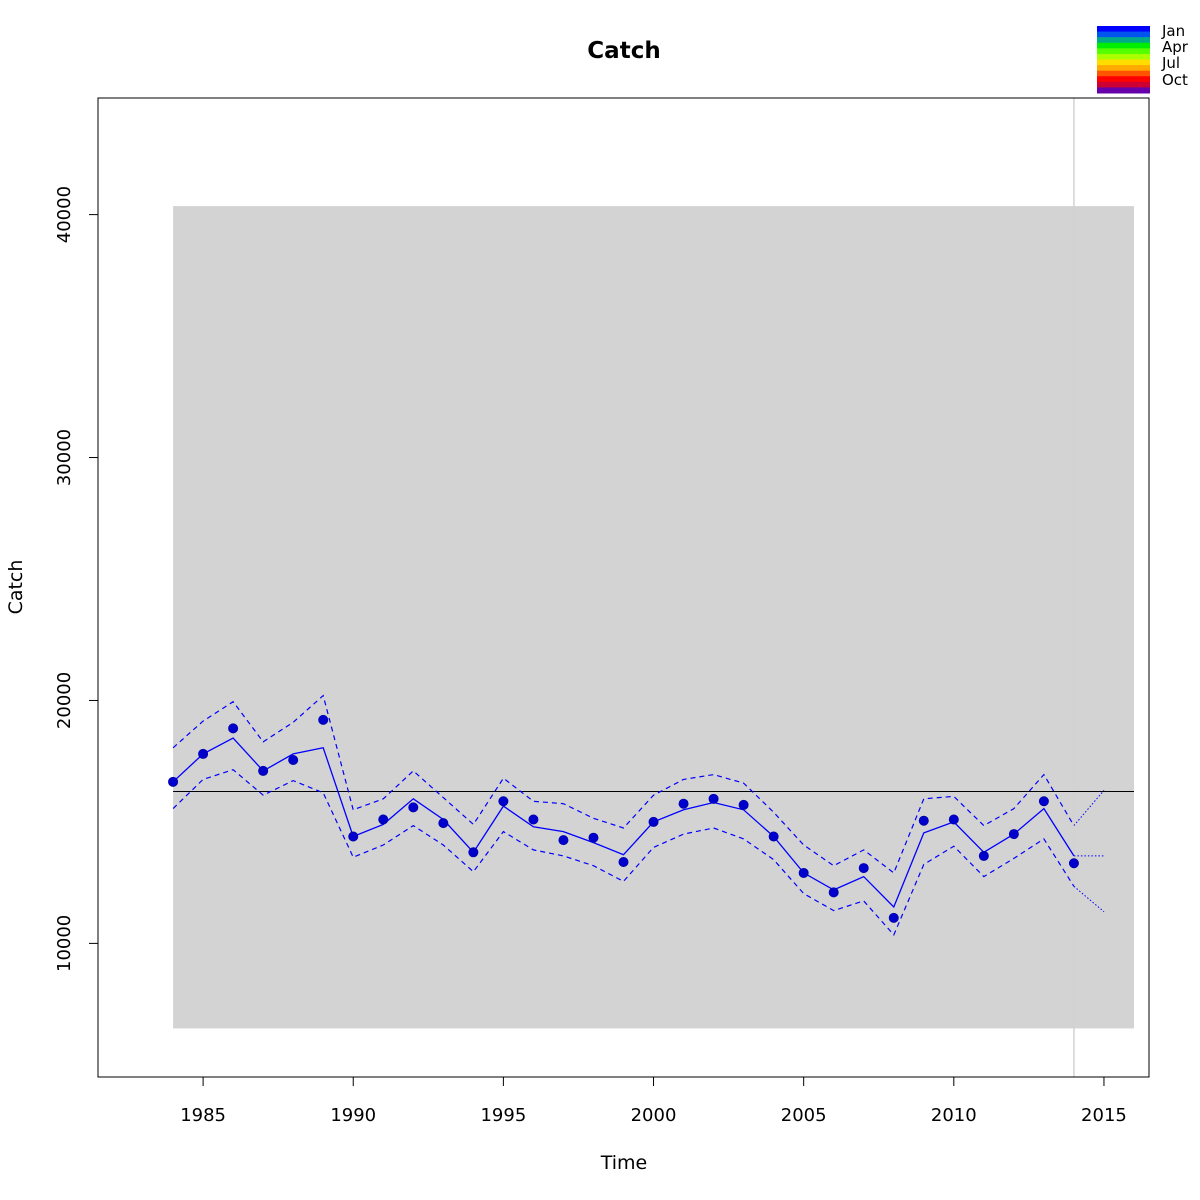  Describe the element at coordinates (64, 943) in the screenshot. I see `y-tick-label: 10000` at that location.